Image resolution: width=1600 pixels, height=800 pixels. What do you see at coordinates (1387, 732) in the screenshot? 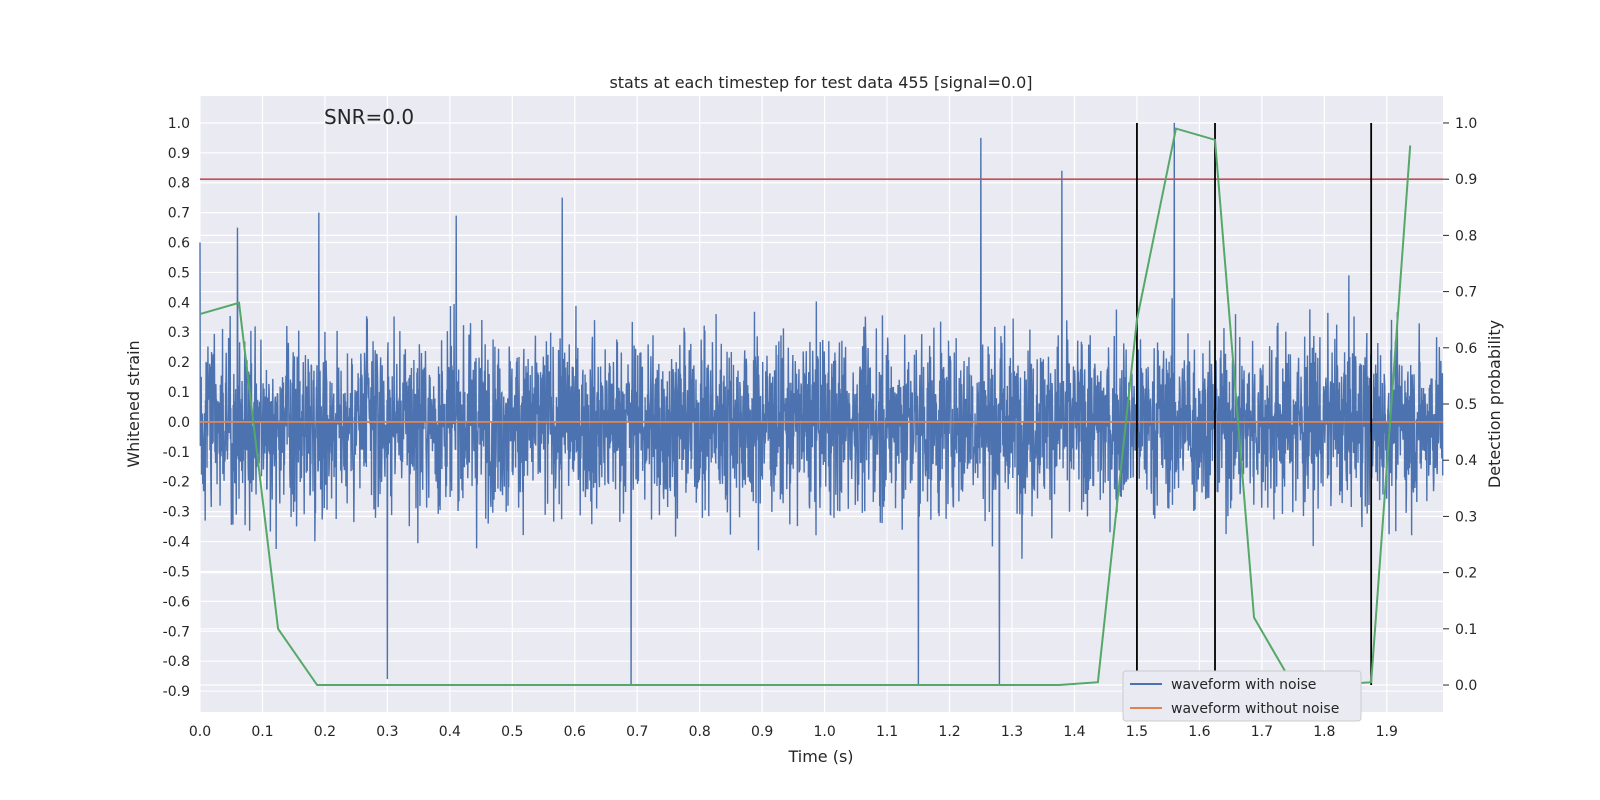
I see `x-tick-label: 1.9` at bounding box center [1387, 732].